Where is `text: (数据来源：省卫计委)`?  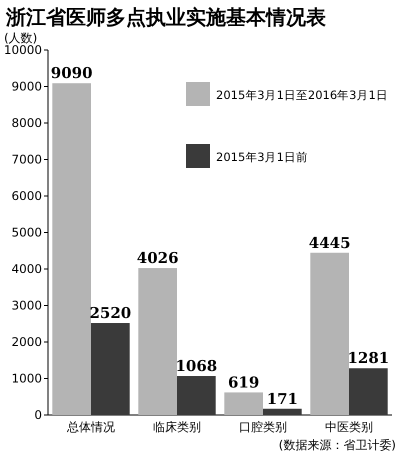 text: (数据来源：省卫计委) is located at coordinates (337, 445).